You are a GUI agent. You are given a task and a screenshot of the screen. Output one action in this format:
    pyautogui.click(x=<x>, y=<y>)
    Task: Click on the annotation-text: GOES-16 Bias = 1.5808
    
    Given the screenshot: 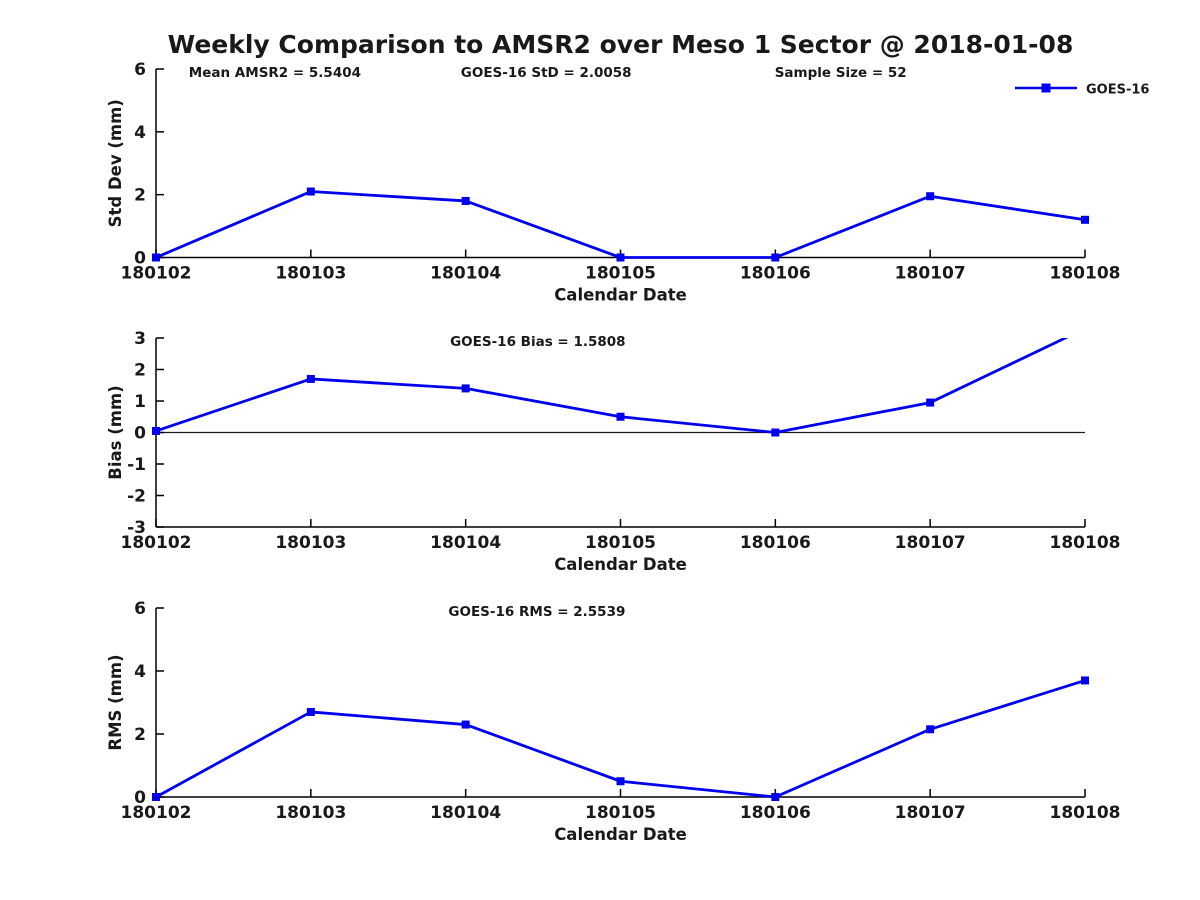 What is the action you would take?
    pyautogui.click(x=537, y=342)
    